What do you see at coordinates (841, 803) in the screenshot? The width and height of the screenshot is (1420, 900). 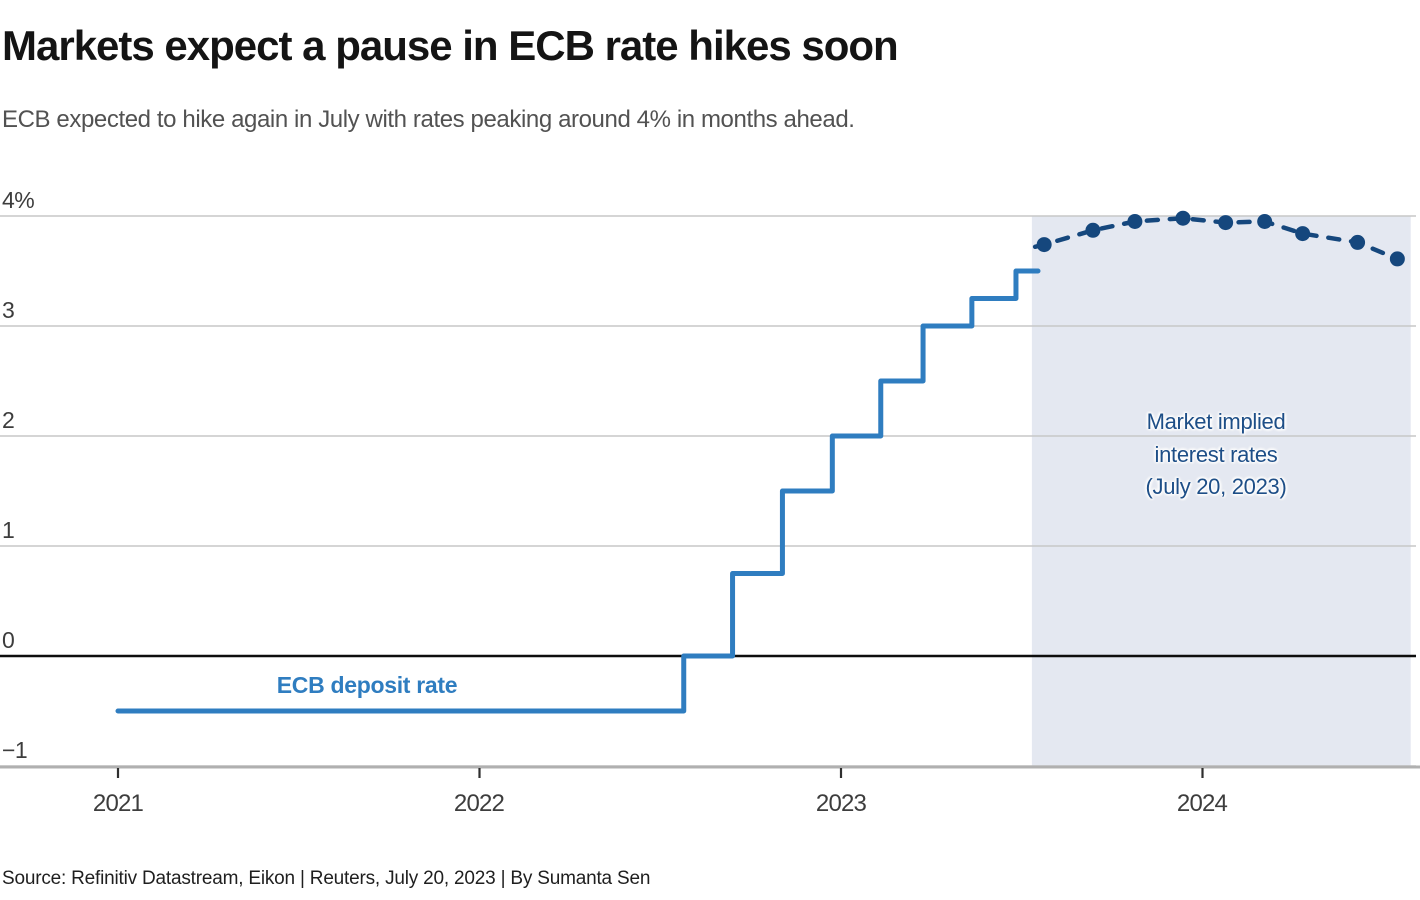 I see `x-axis-label-2023: 2023` at bounding box center [841, 803].